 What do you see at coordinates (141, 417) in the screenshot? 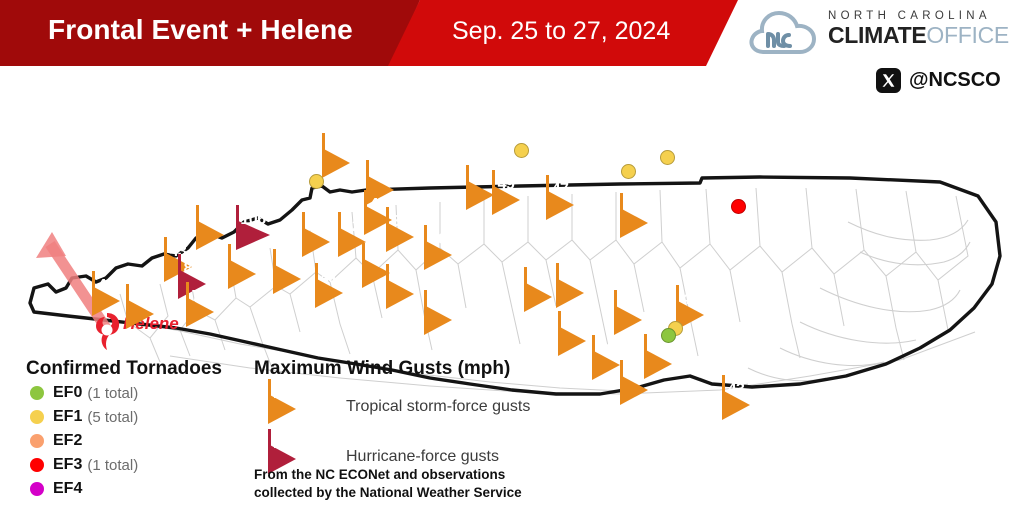
I see `tornado-legend-item: EF1 (5 total)` at bounding box center [141, 417].